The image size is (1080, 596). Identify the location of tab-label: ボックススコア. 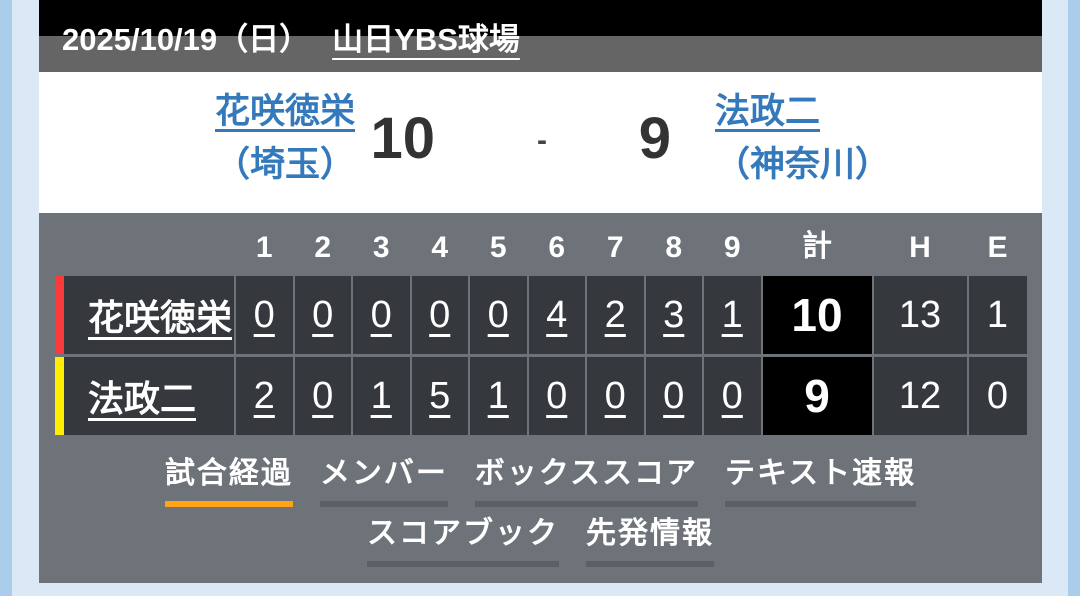
(586, 473).